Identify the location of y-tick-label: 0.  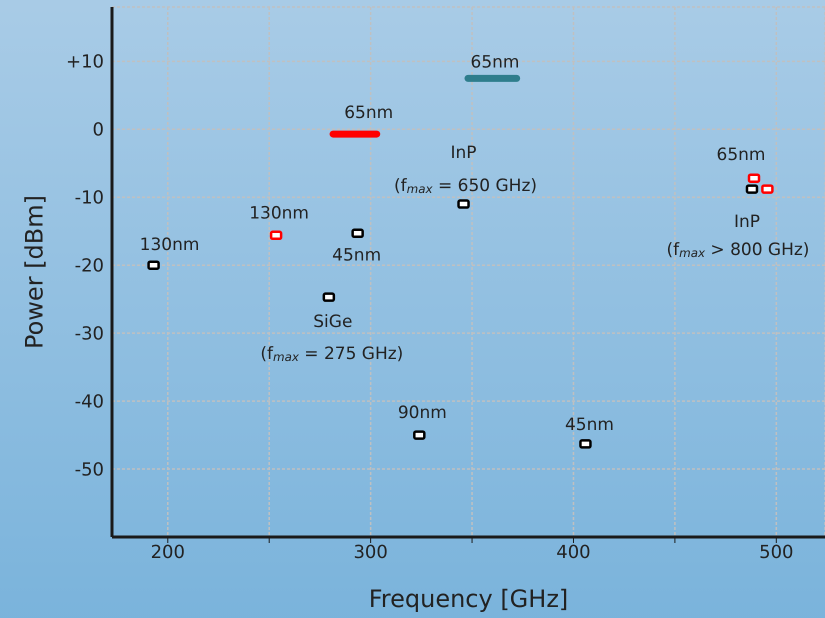
(98, 130).